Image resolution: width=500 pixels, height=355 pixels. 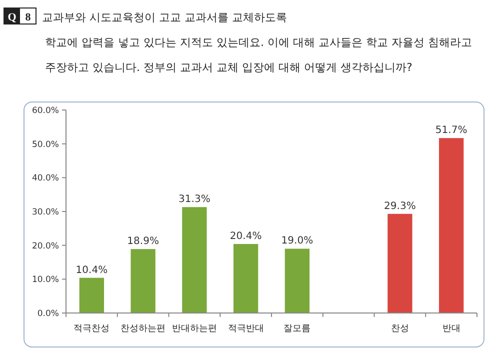 What do you see at coordinates (45, 145) in the screenshot?
I see `y-tick-label: 50.0%` at bounding box center [45, 145].